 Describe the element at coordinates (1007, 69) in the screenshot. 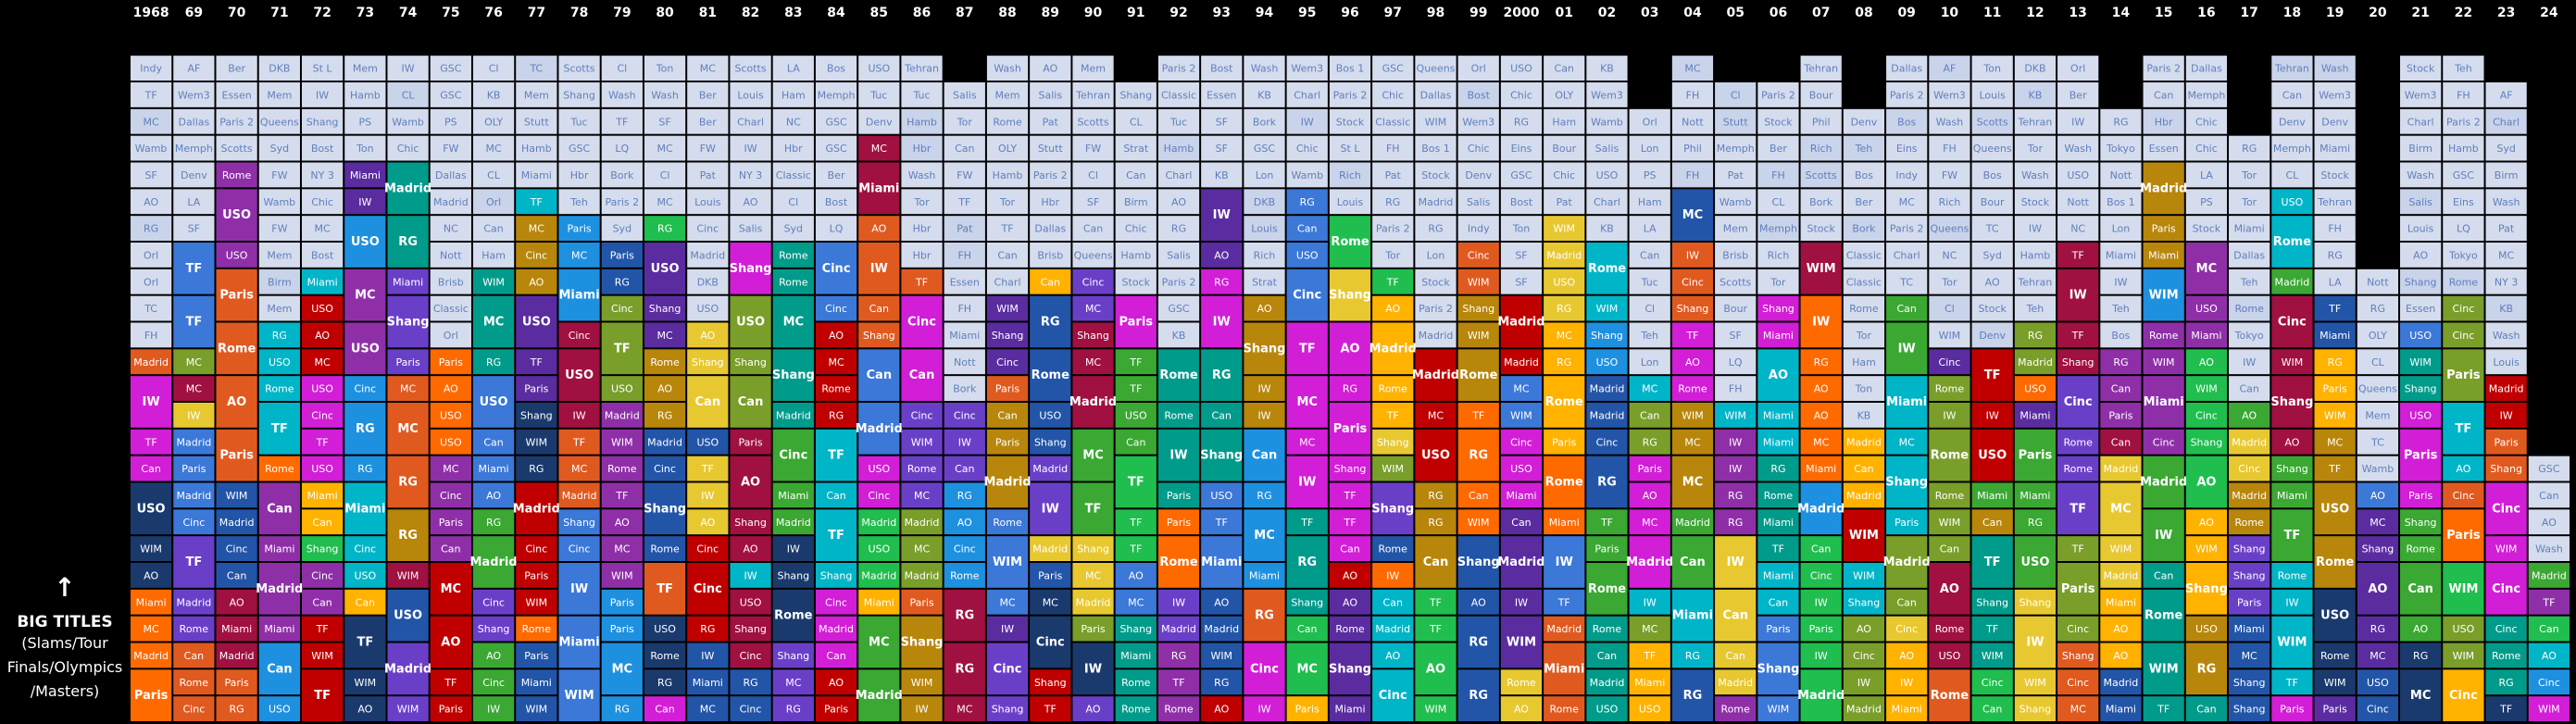

I see `title-cell-label: Wash` at that location.